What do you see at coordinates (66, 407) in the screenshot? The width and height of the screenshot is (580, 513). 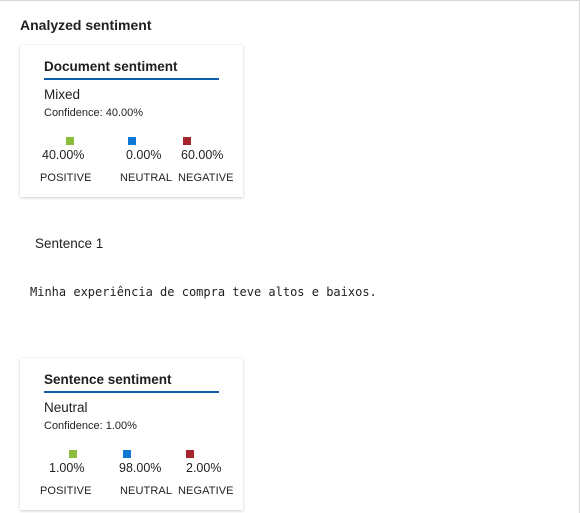 I see `sentiment-label: Neutral` at bounding box center [66, 407].